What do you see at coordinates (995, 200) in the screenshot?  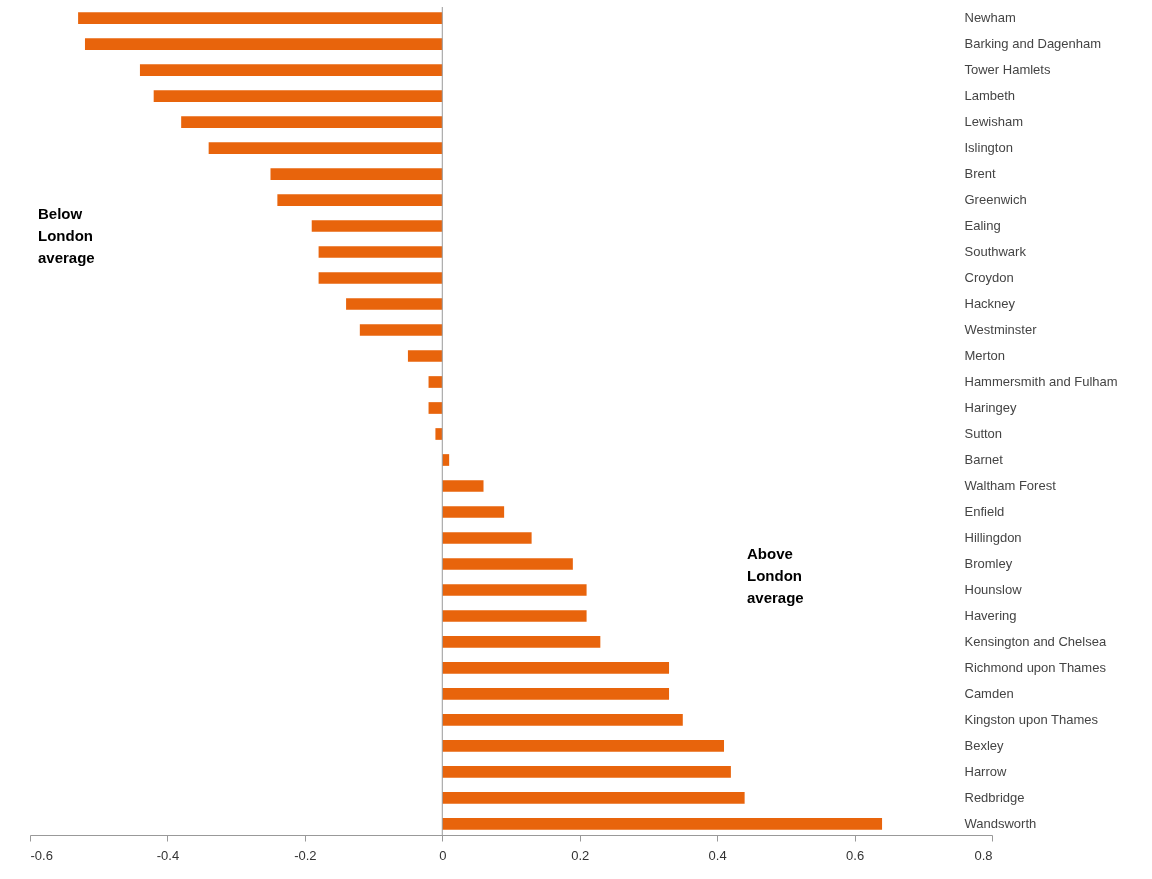 I see `y-tick-label: Greenwich` at bounding box center [995, 200].